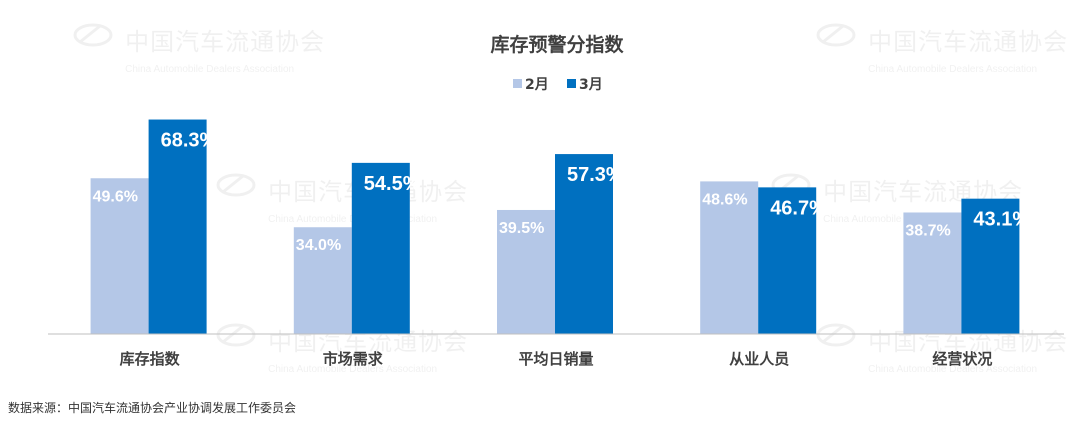  Describe the element at coordinates (517, 83) in the screenshot. I see `legend-swatch-feb` at that location.